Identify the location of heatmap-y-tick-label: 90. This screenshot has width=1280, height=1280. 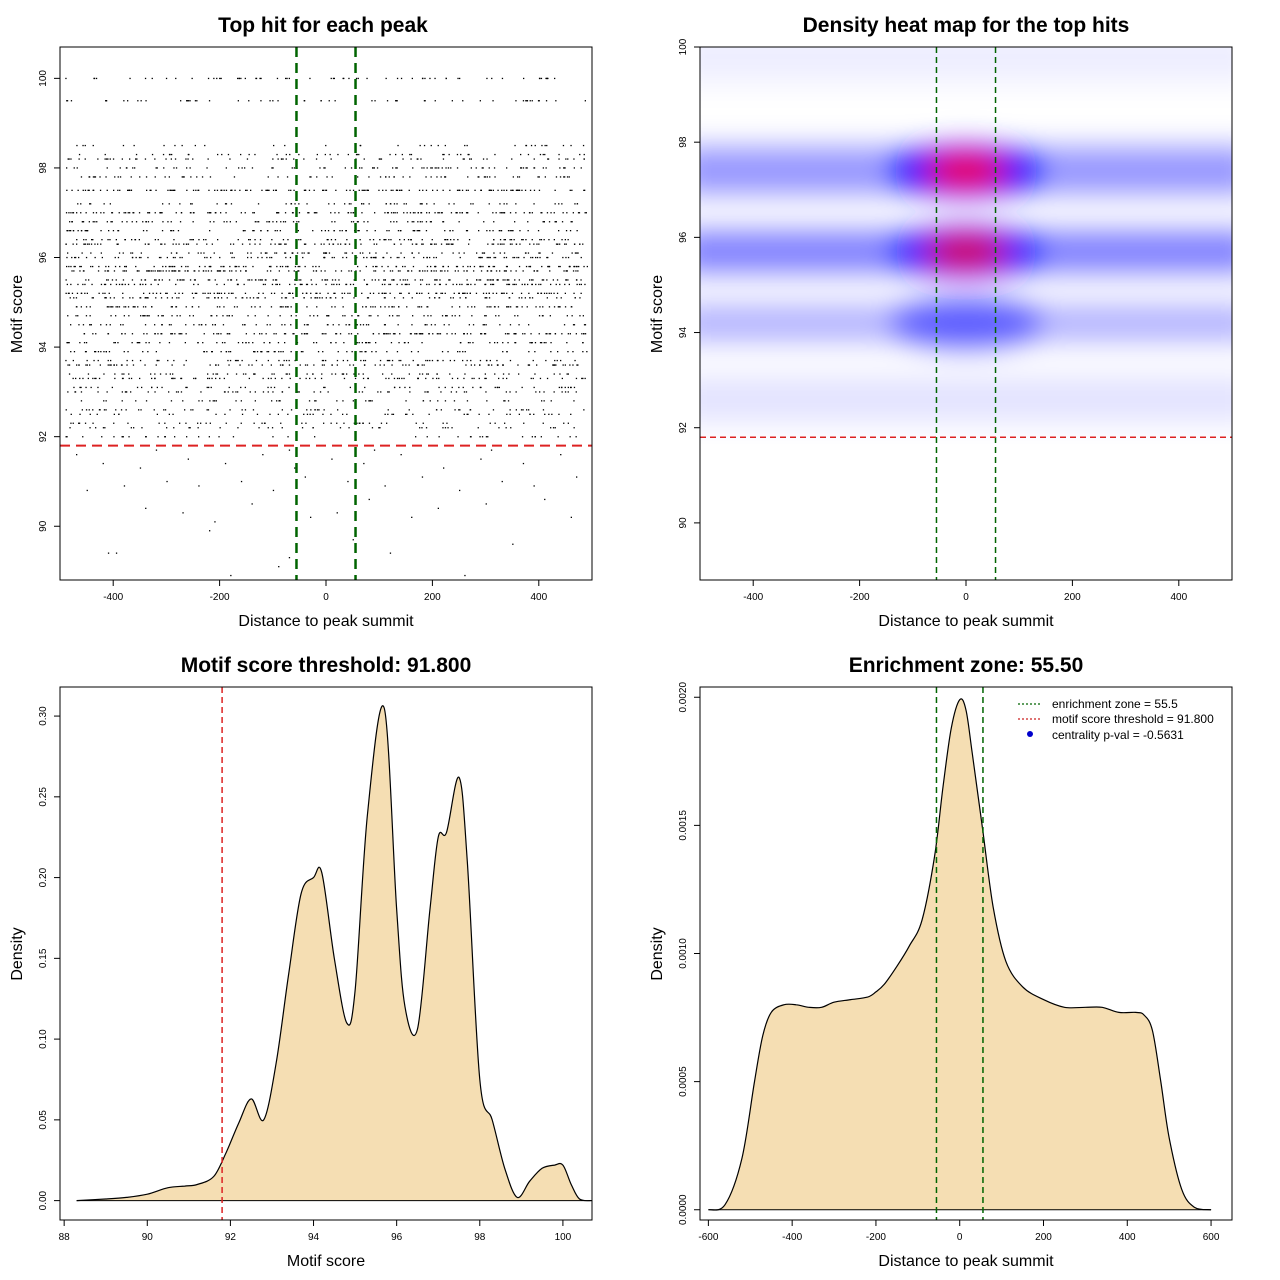
(683, 523).